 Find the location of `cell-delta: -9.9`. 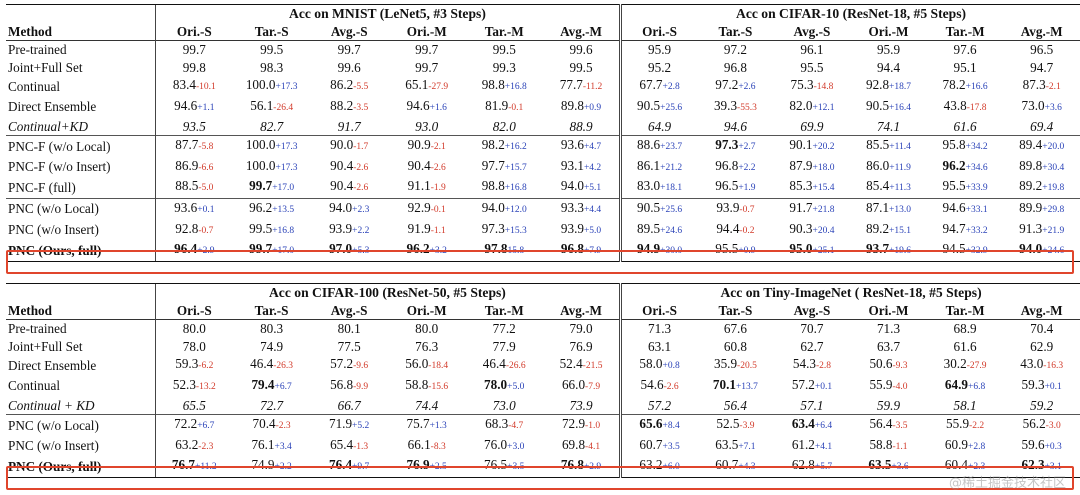

cell-delta: -9.9 is located at coordinates (361, 386).